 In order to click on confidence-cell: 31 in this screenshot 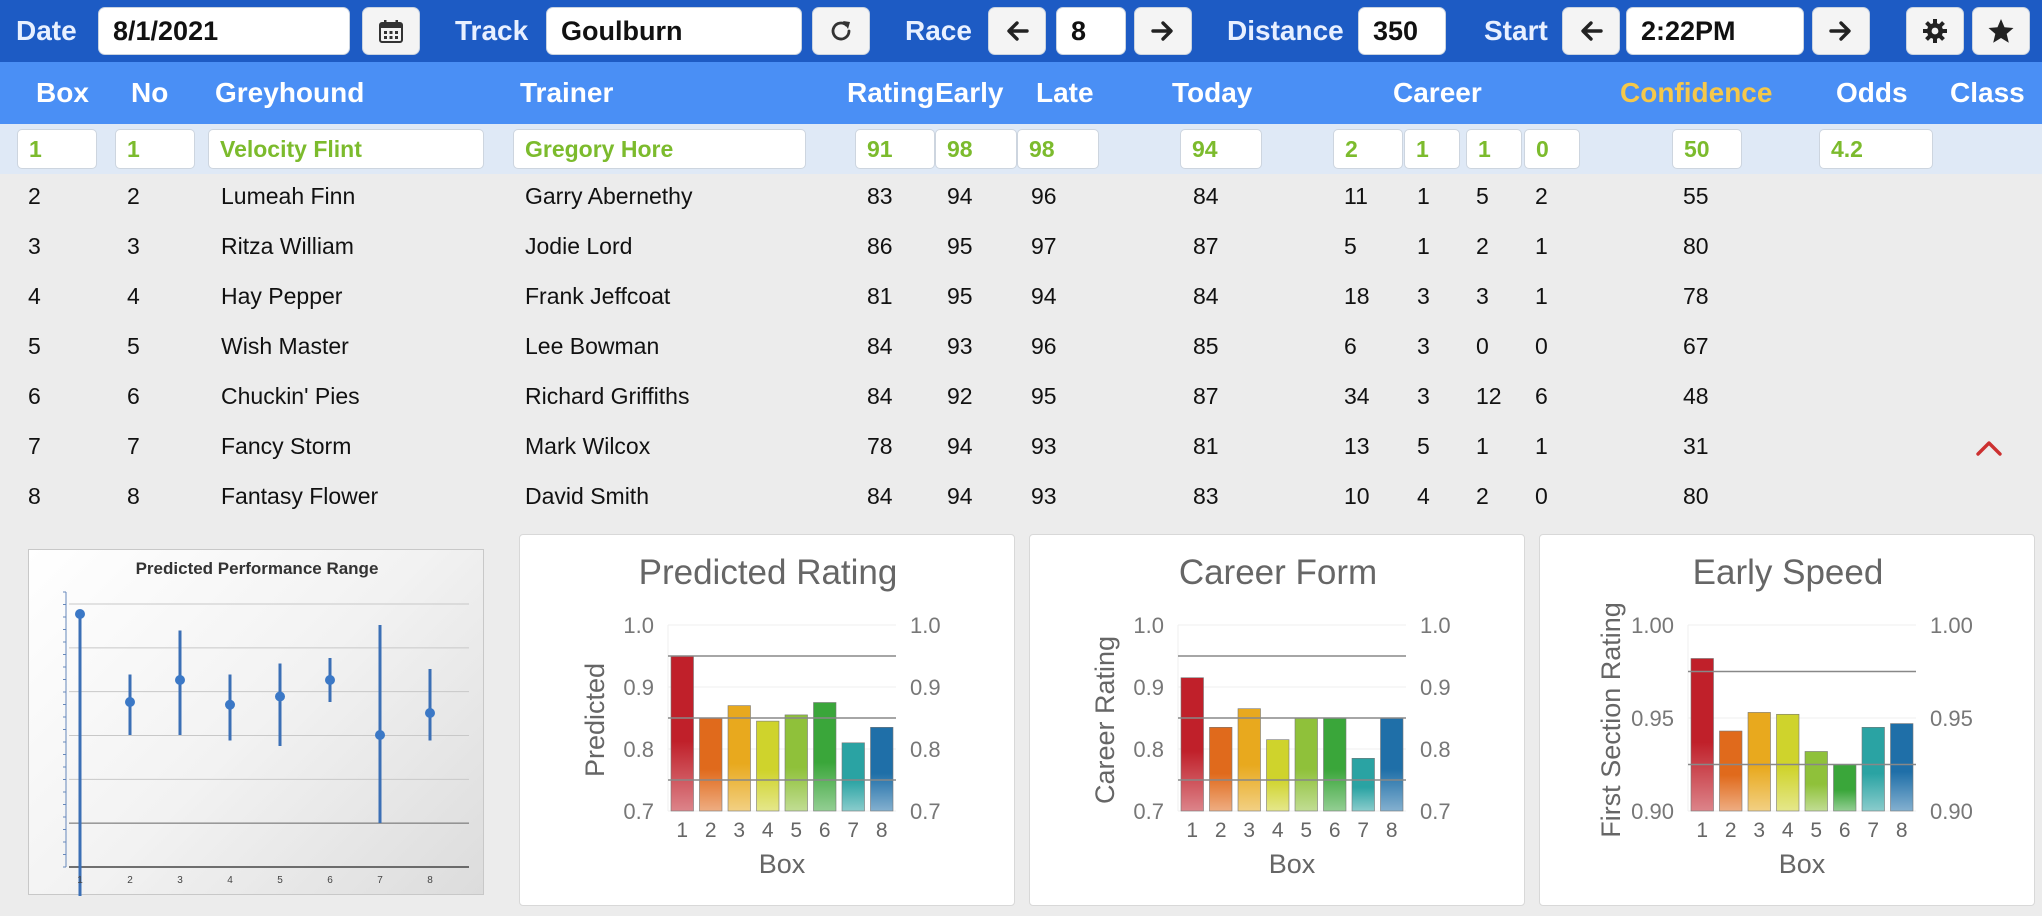, I will do `click(1696, 446)`.